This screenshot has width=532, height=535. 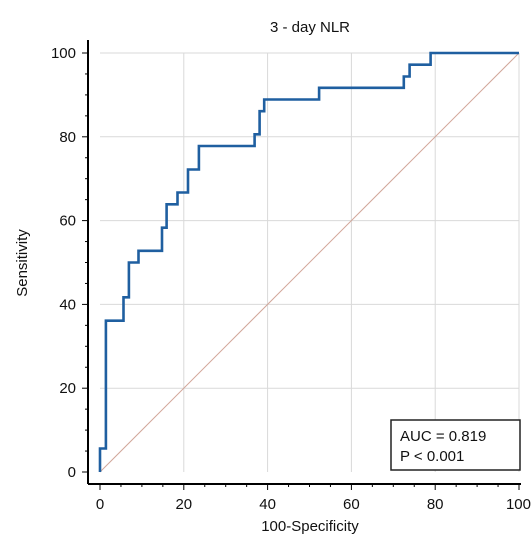 I want to click on y-tick-label: 60, so click(x=67, y=221).